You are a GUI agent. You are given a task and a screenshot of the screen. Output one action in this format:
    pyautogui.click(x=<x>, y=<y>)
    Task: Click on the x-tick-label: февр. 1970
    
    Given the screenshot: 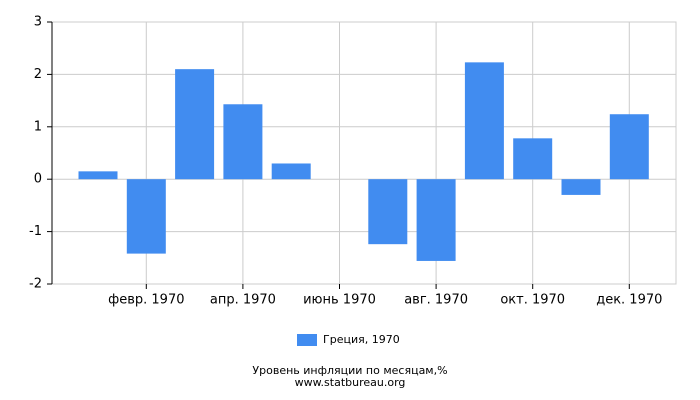 What is the action you would take?
    pyautogui.click(x=146, y=300)
    